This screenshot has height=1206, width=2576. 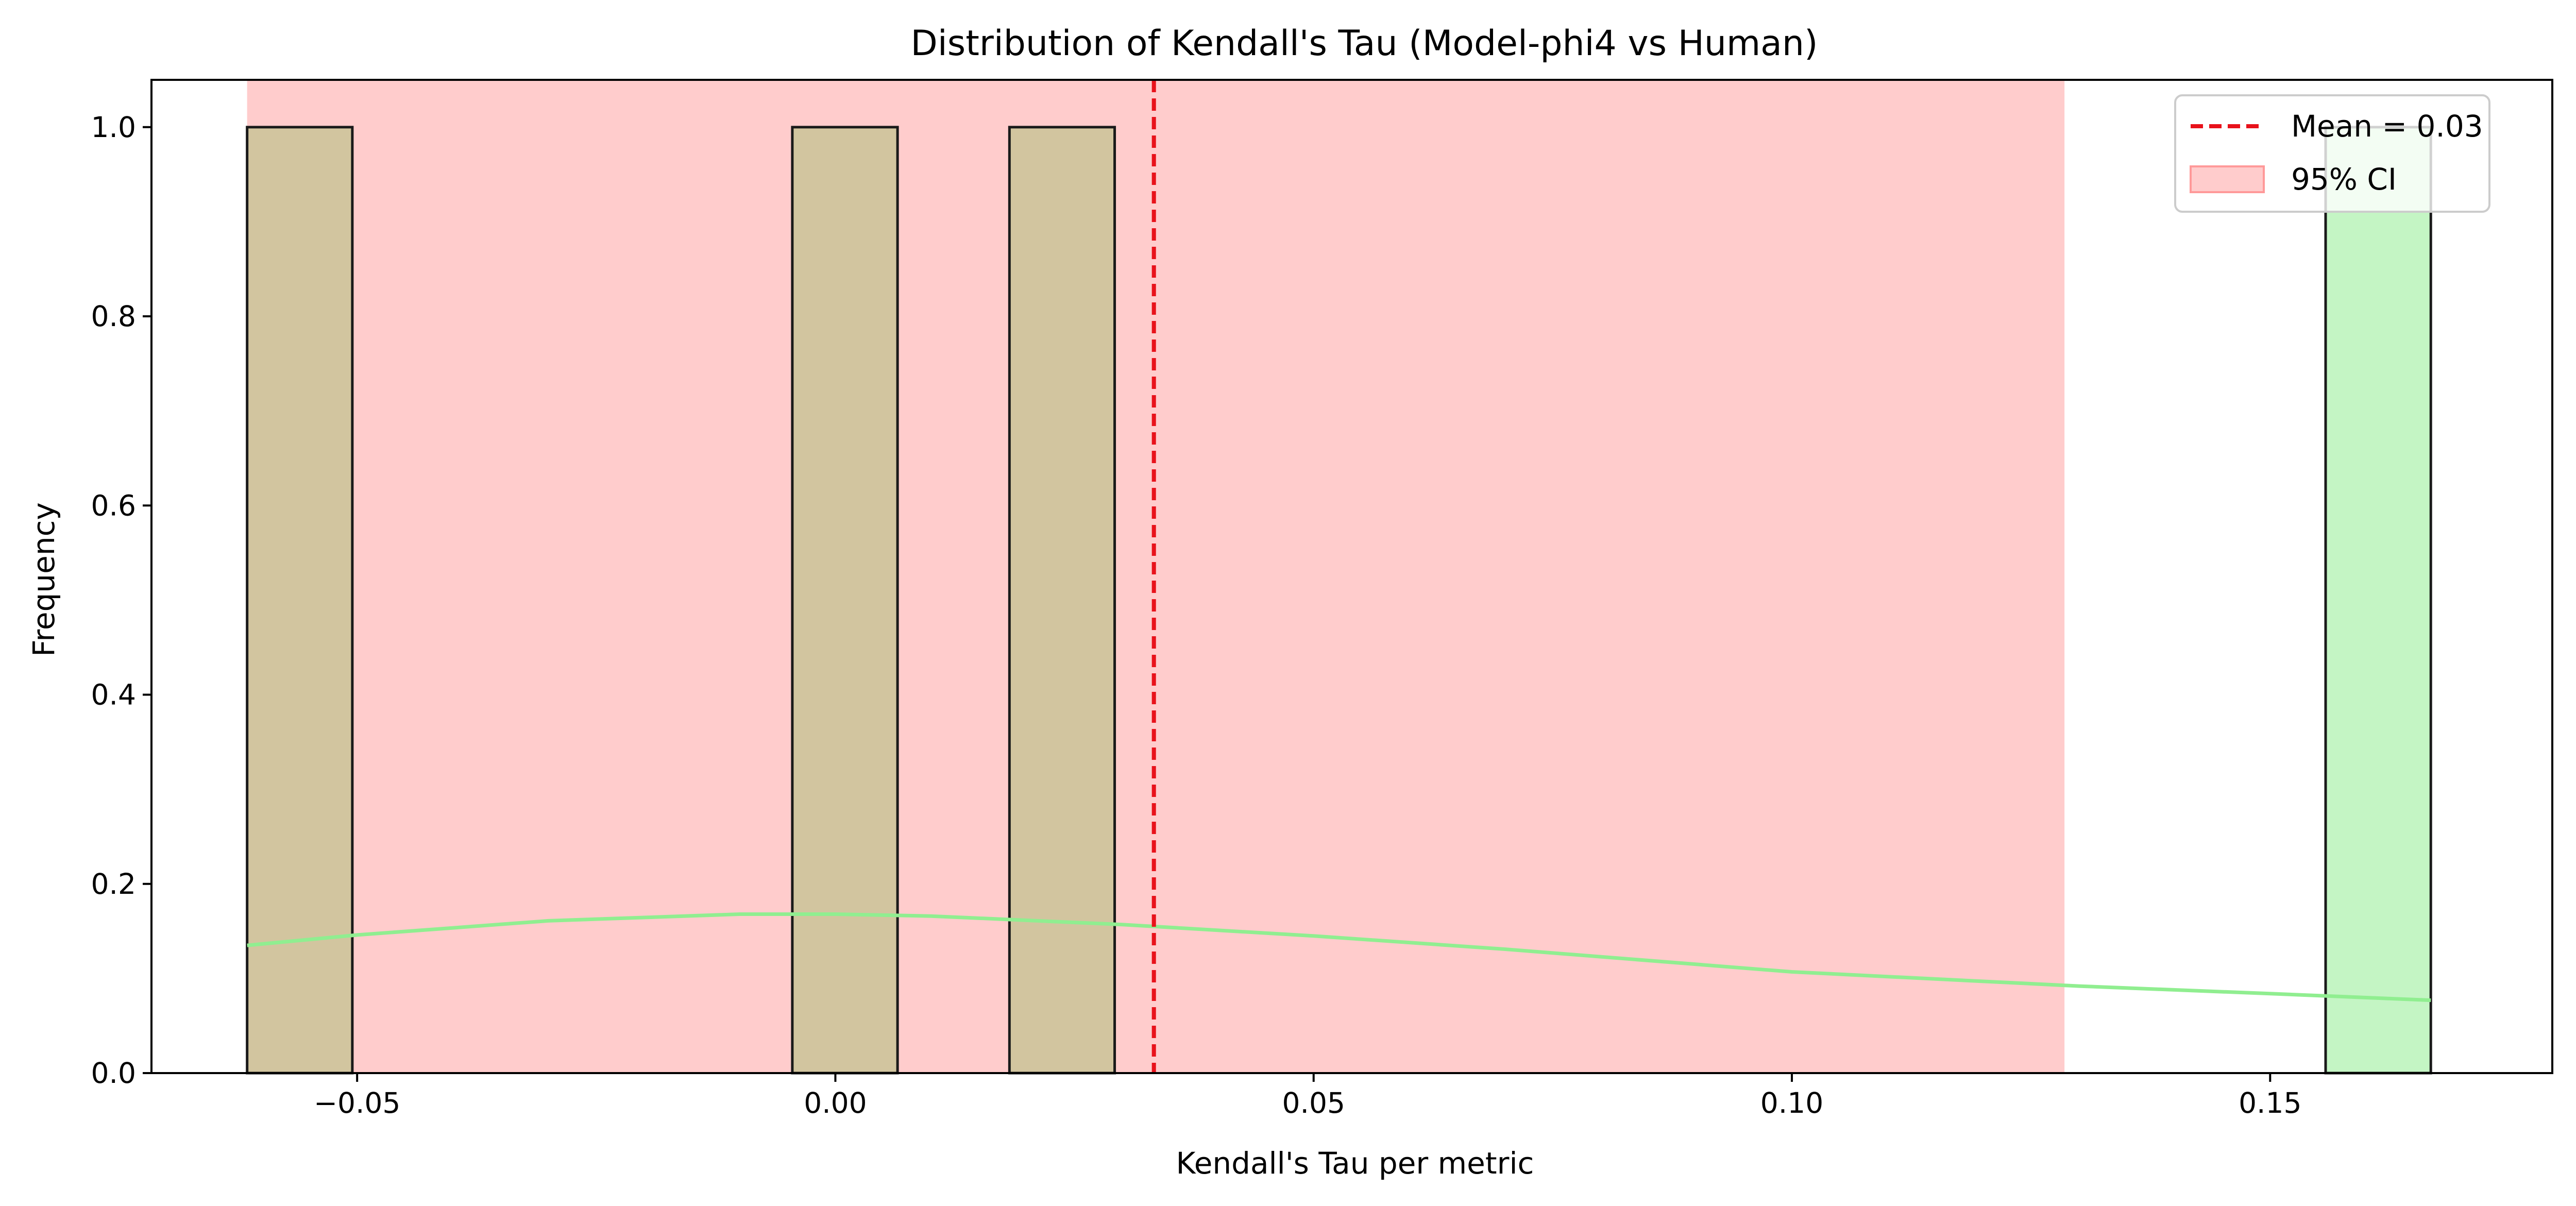 What do you see at coordinates (1339, 957) in the screenshot?
I see `kde-curve` at bounding box center [1339, 957].